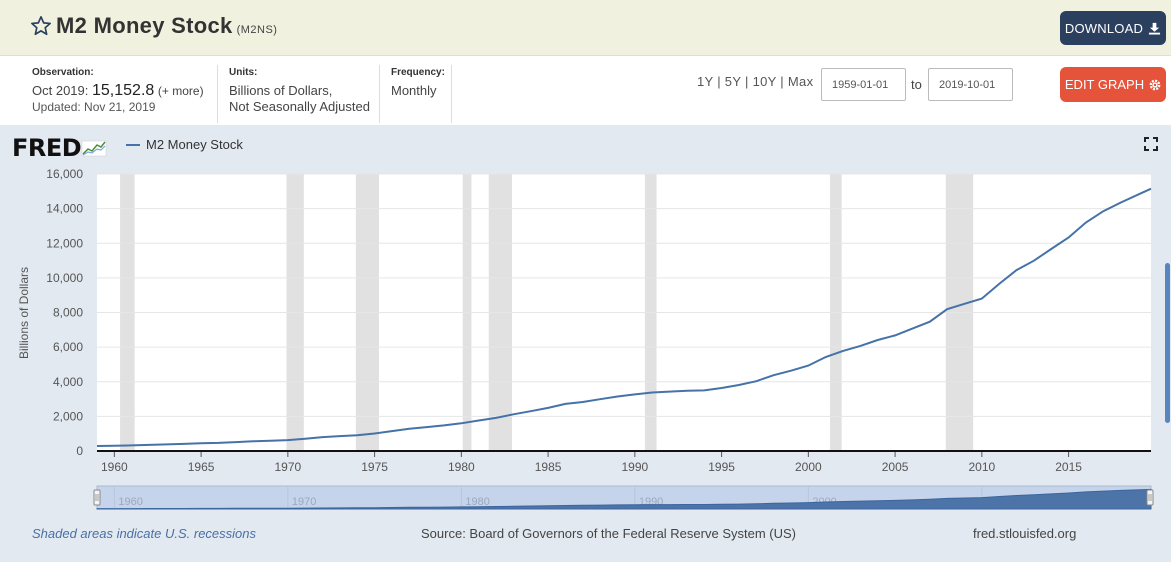 The width and height of the screenshot is (1171, 562). Describe the element at coordinates (1155, 84) in the screenshot. I see `gear-icon` at that location.